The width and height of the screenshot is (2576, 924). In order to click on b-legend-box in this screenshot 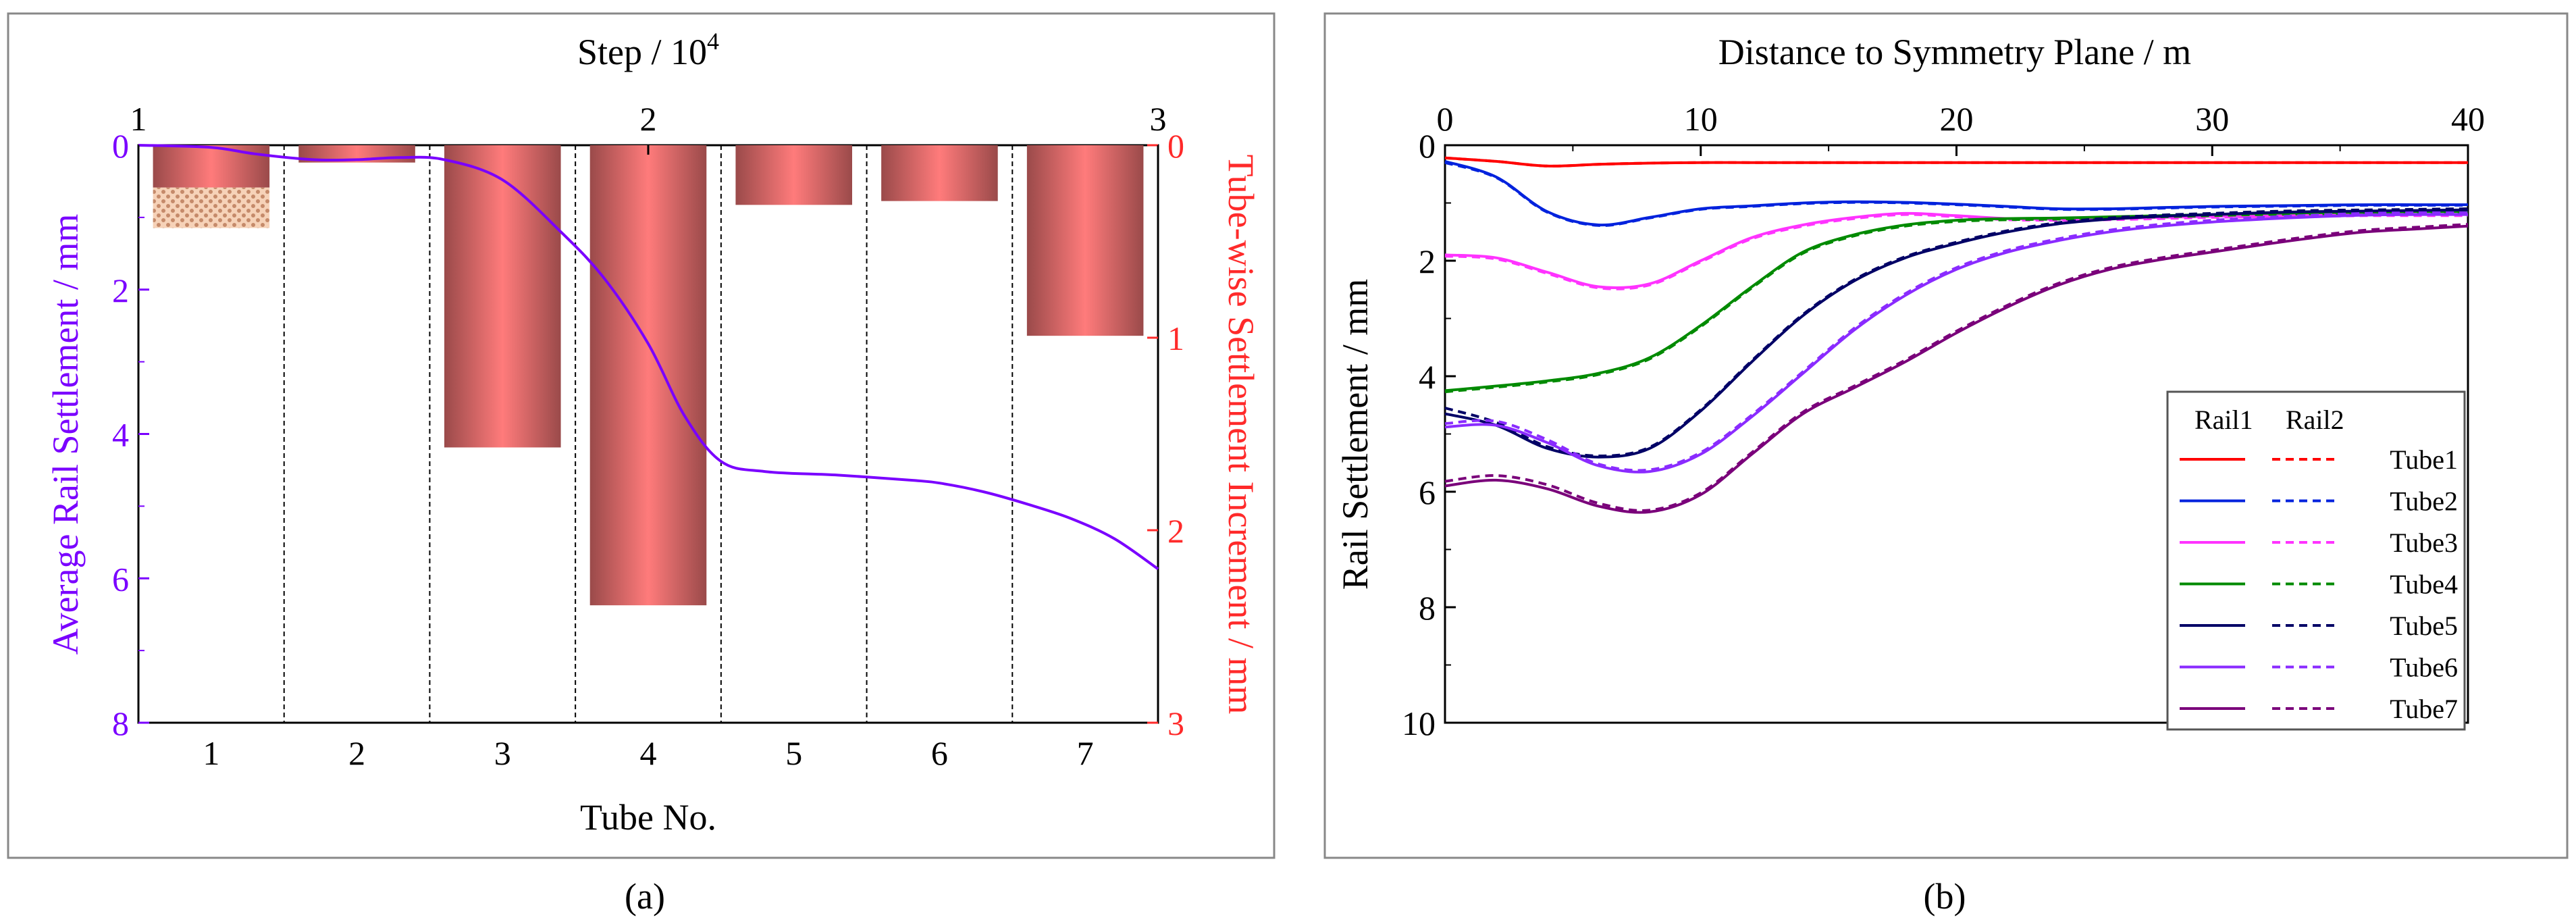, I will do `click(2316, 560)`.